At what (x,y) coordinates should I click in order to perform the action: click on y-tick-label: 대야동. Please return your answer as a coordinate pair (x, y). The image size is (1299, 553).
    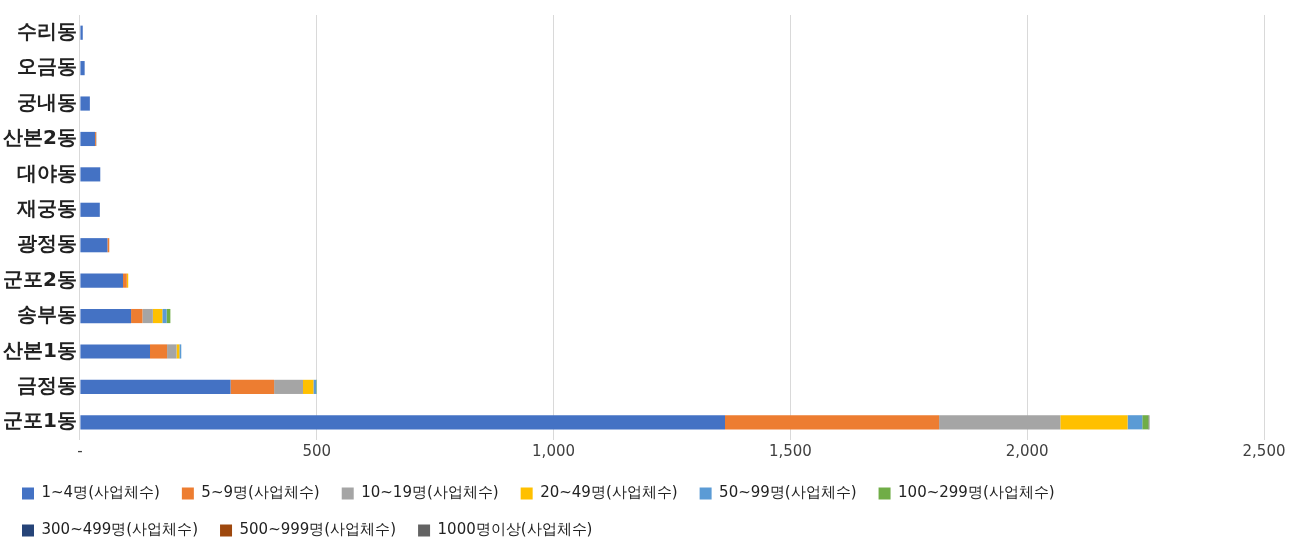
    Looking at the image, I should click on (46, 172).